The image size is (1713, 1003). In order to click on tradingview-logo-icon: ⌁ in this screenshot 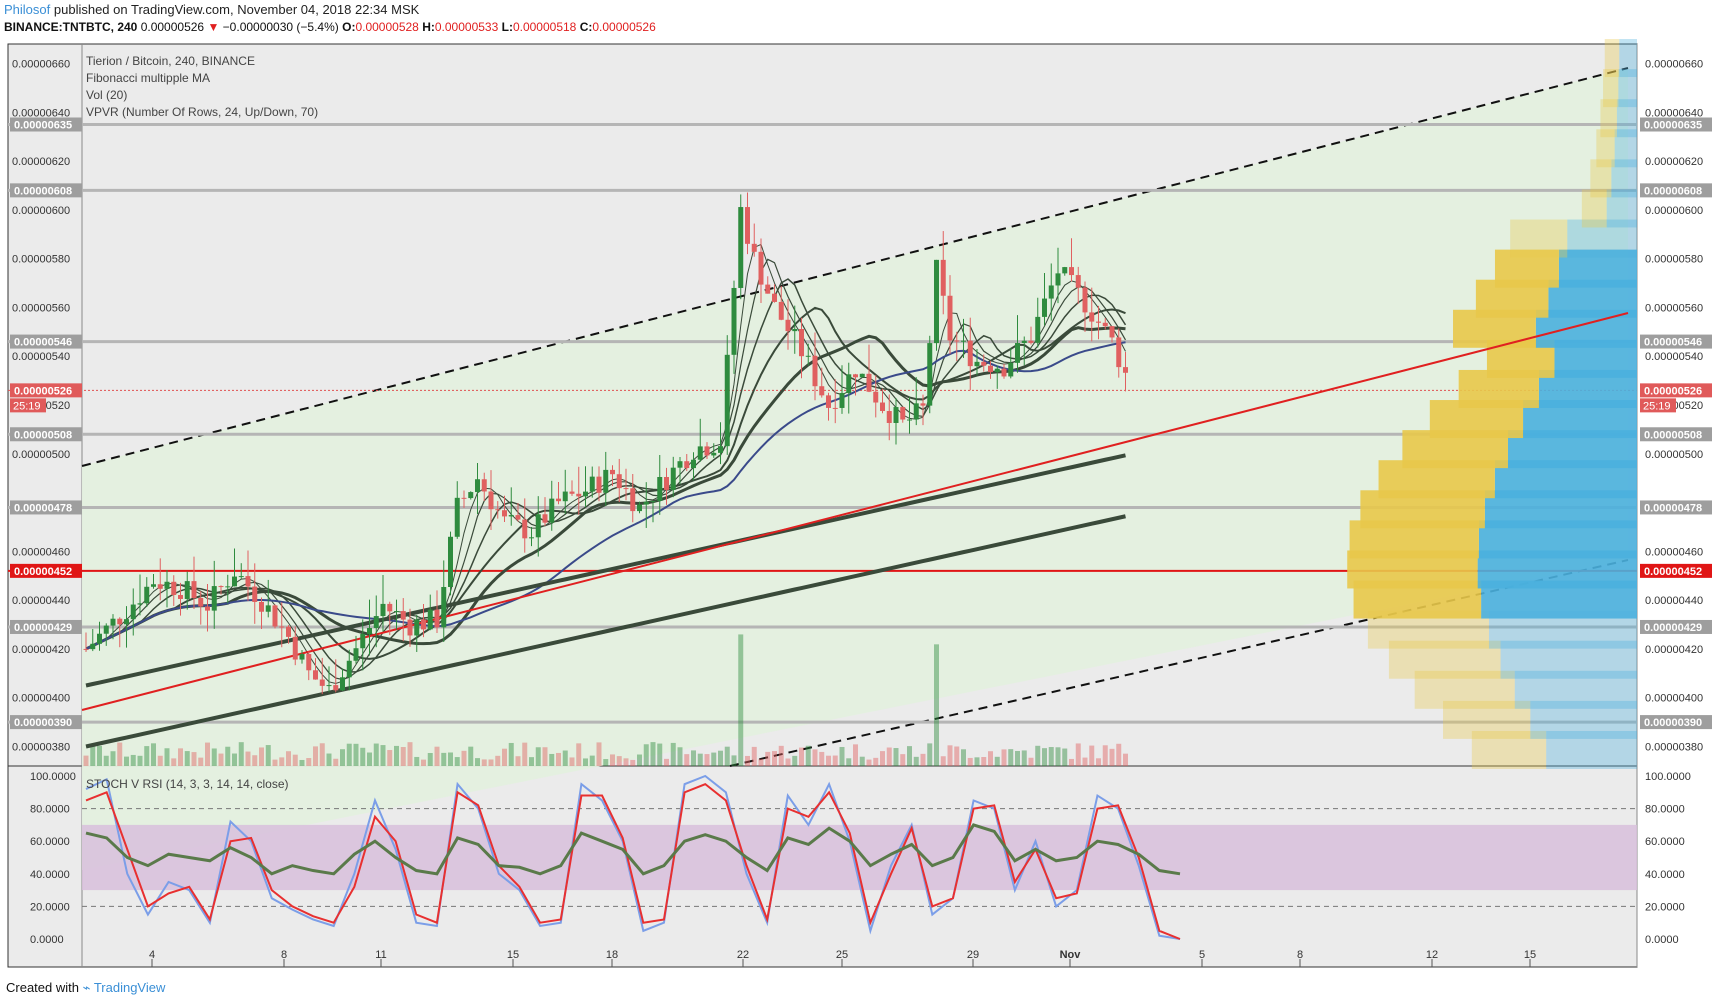, I will do `click(86, 987)`.